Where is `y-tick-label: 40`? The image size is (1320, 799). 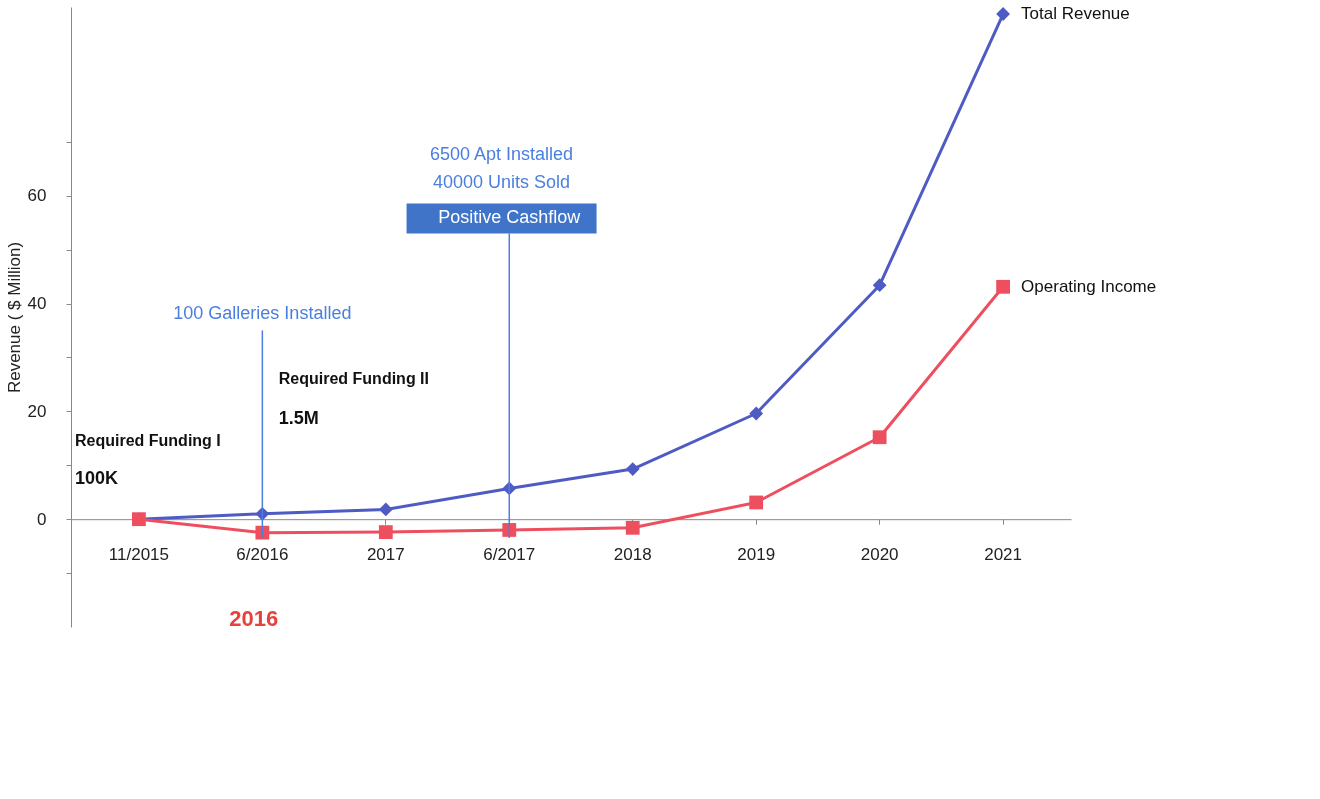
y-tick-label: 40 is located at coordinates (37, 304).